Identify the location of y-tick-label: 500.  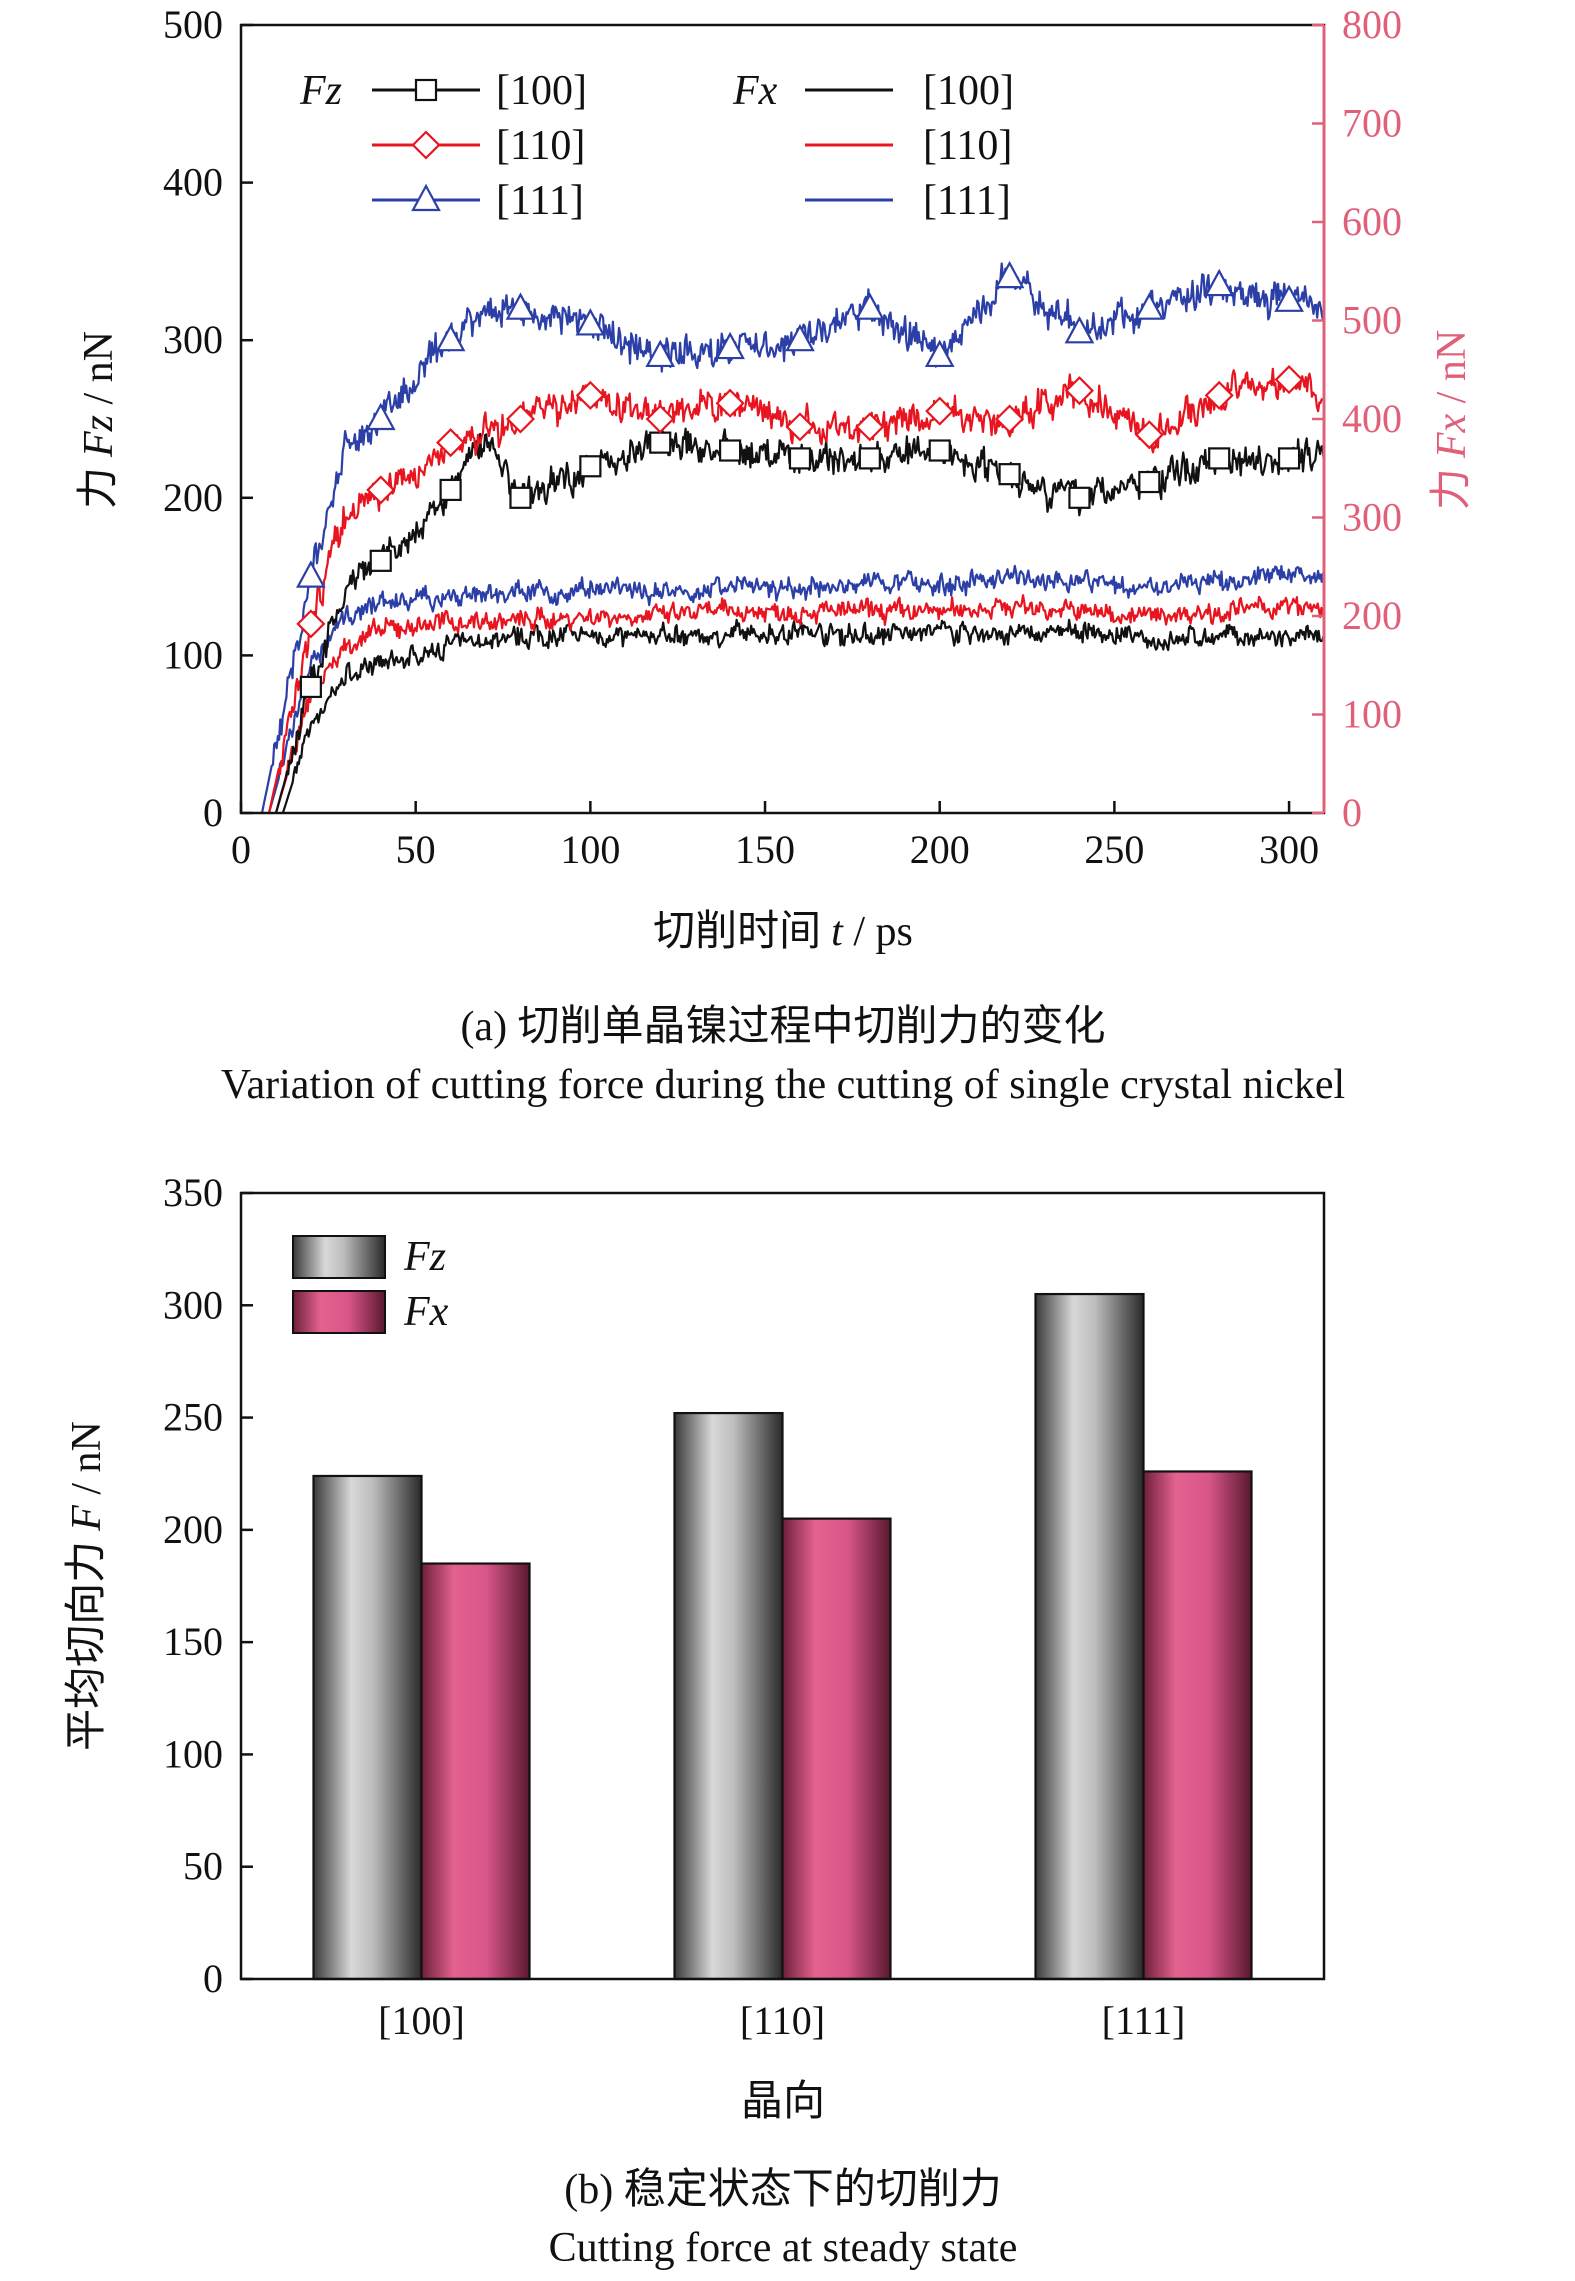
(193, 24).